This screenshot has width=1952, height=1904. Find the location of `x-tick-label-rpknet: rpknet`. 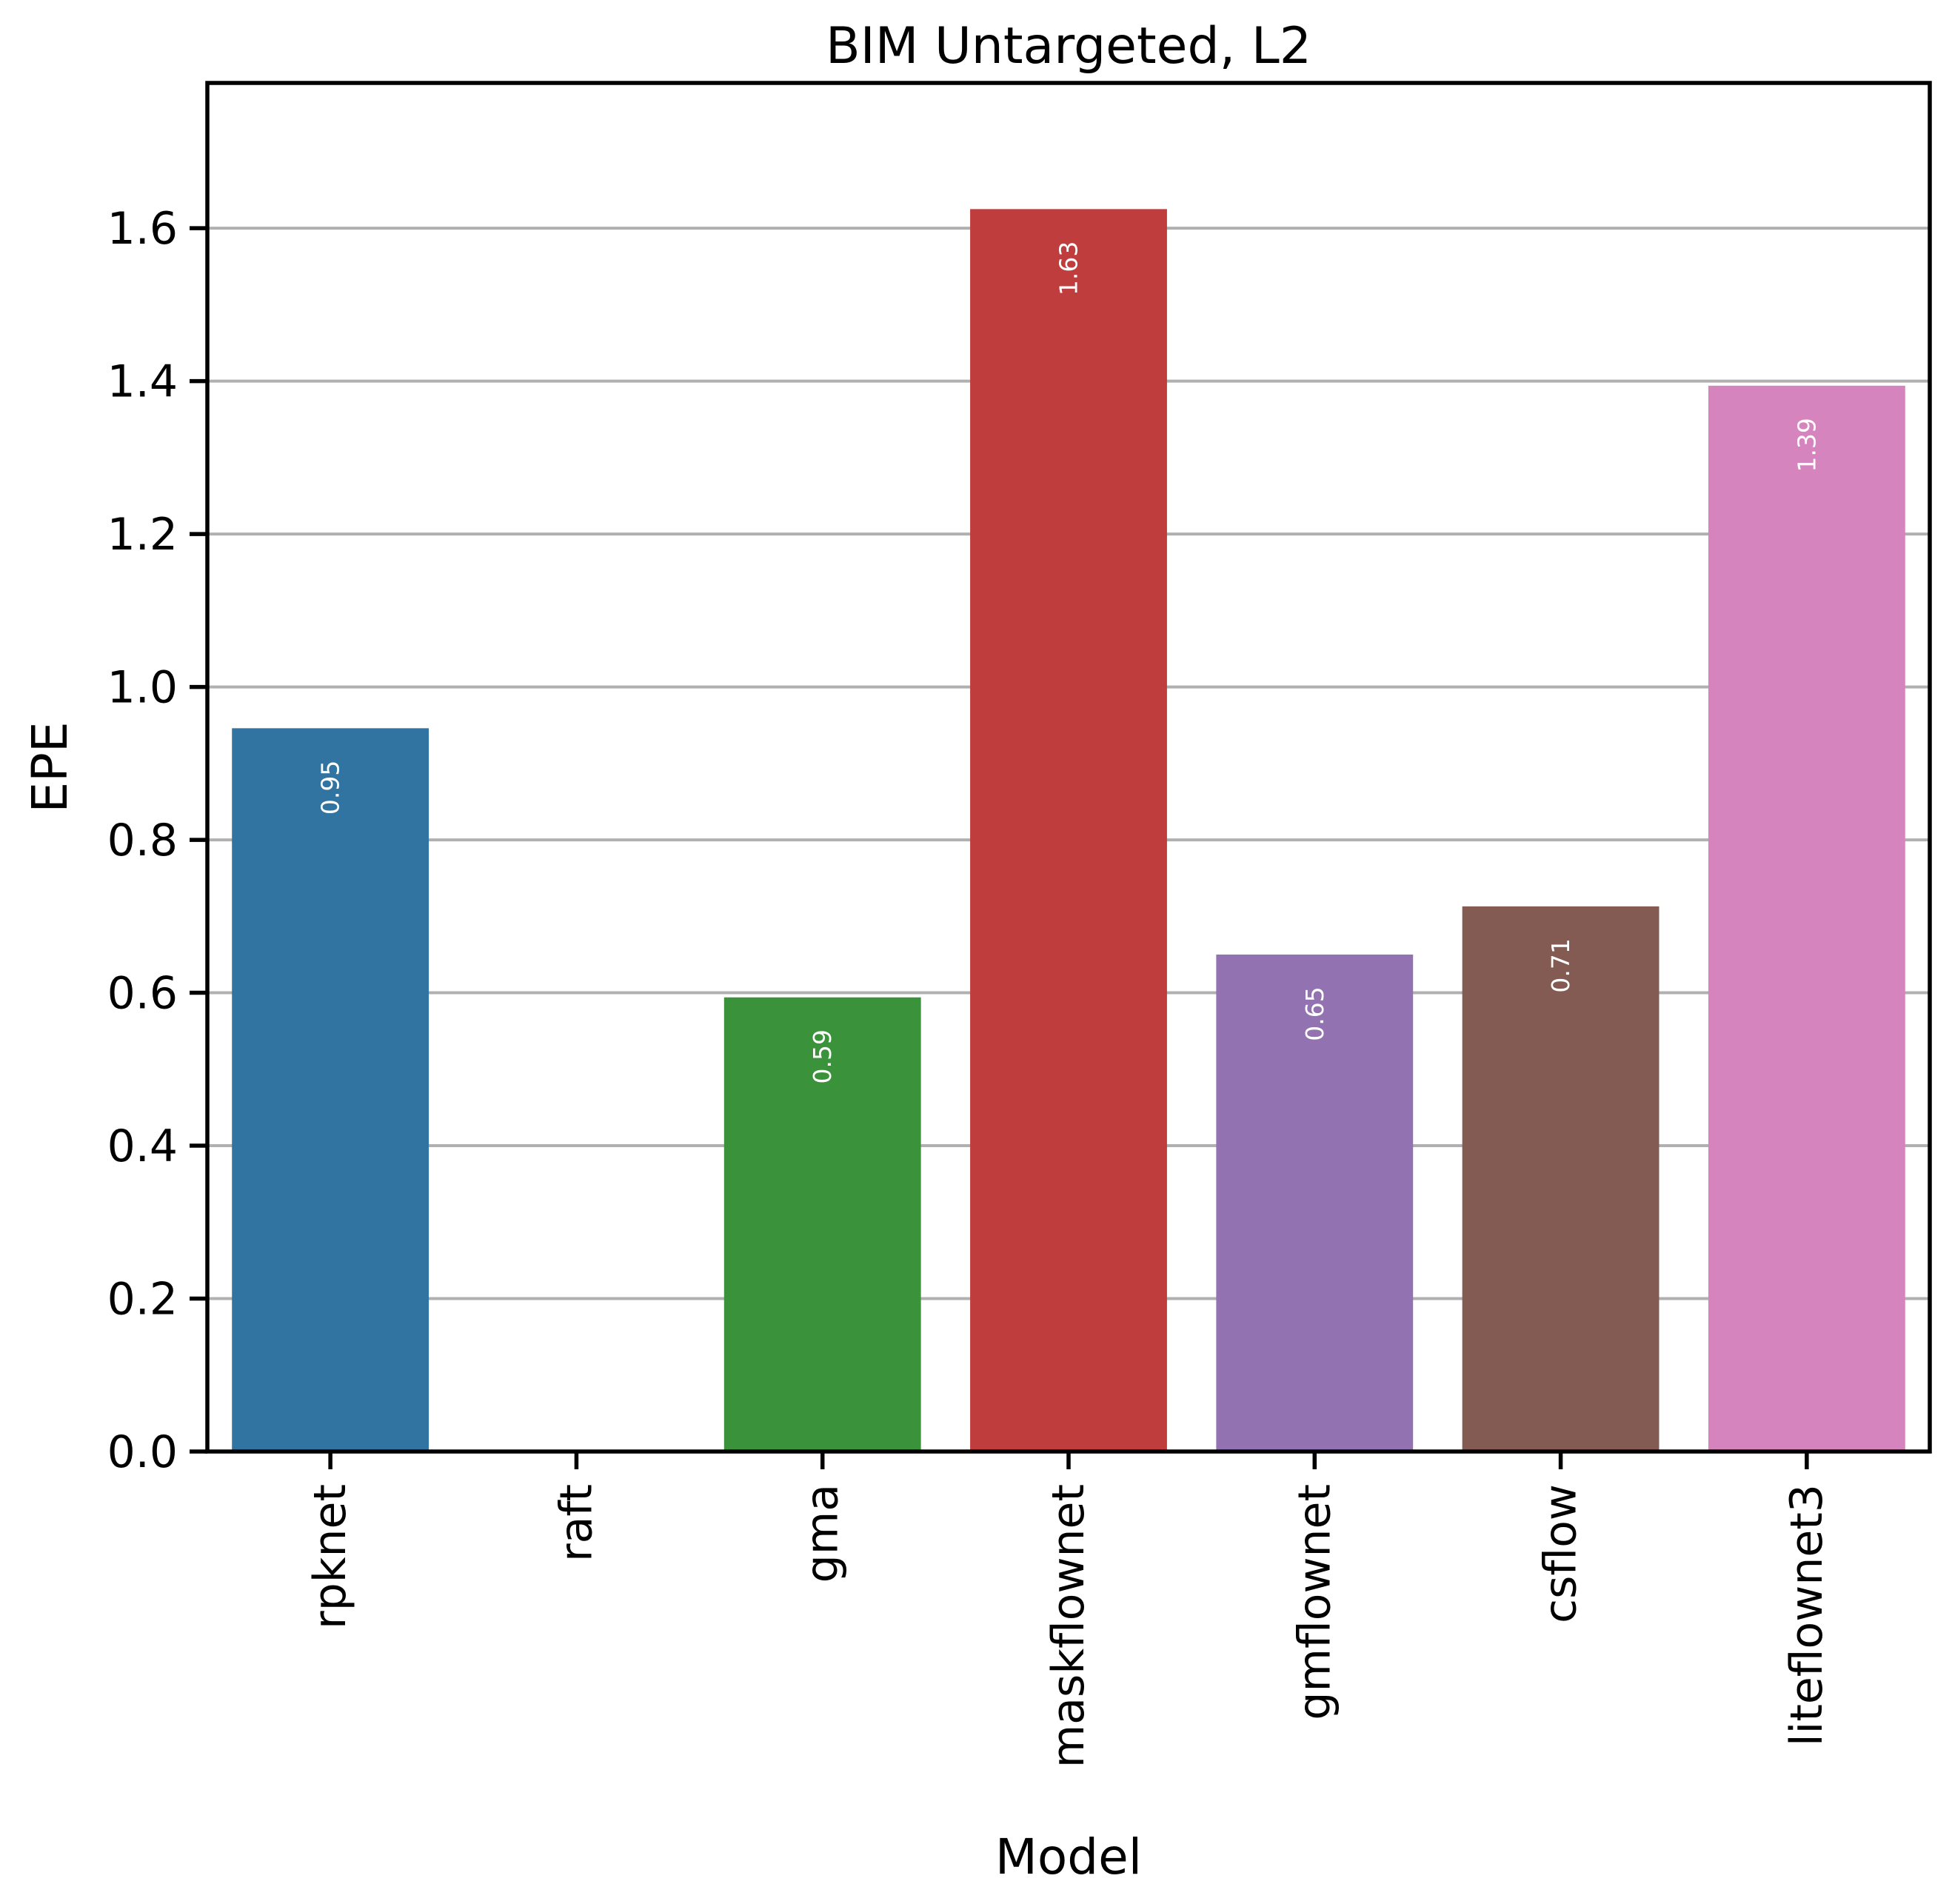

x-tick-label-rpknet: rpknet is located at coordinates (330, 1557).